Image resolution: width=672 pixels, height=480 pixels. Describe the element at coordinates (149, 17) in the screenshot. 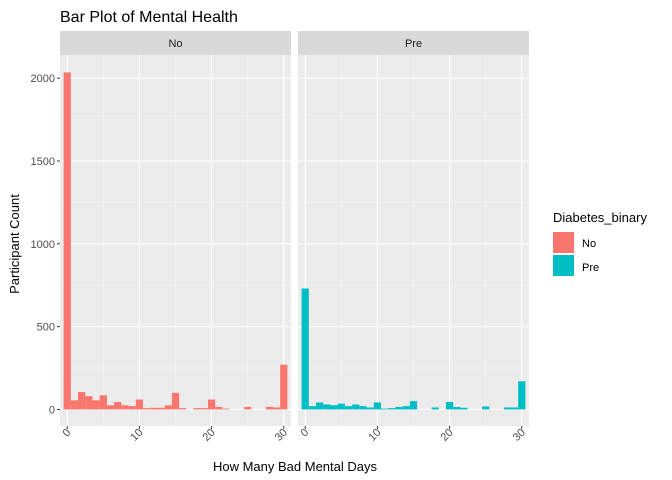

I see `chart-title: Bar Plot of Mental Health` at that location.